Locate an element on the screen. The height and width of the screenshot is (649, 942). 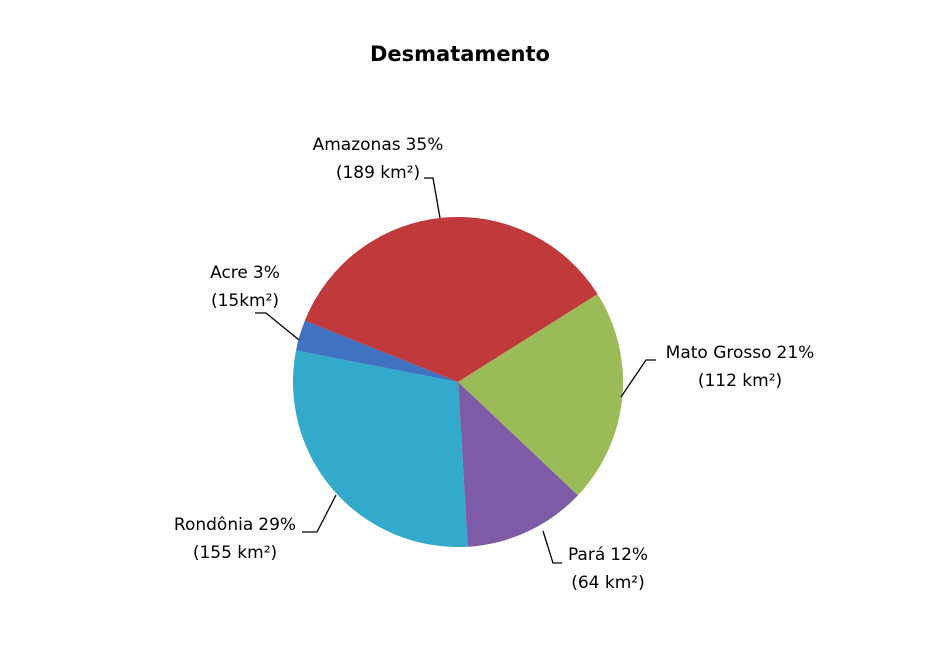
category-label: Amazonas is located at coordinates (357, 145).